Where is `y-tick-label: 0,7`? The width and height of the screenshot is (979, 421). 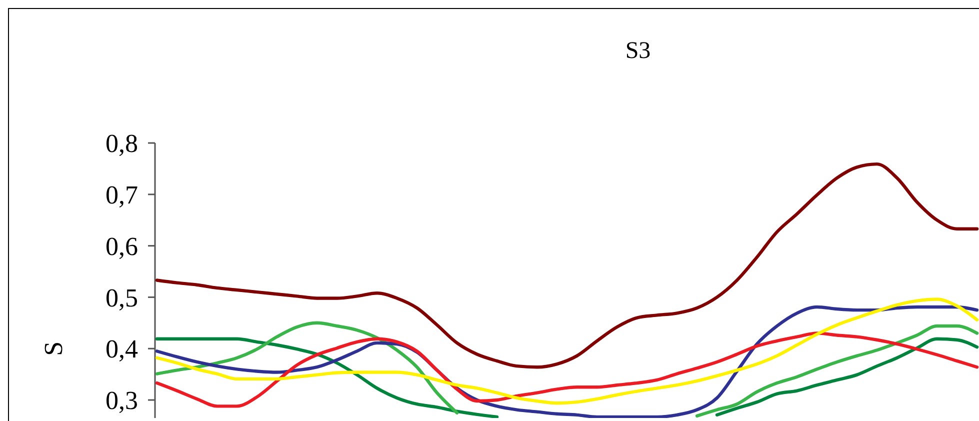
y-tick-label: 0,7 is located at coordinates (122, 195).